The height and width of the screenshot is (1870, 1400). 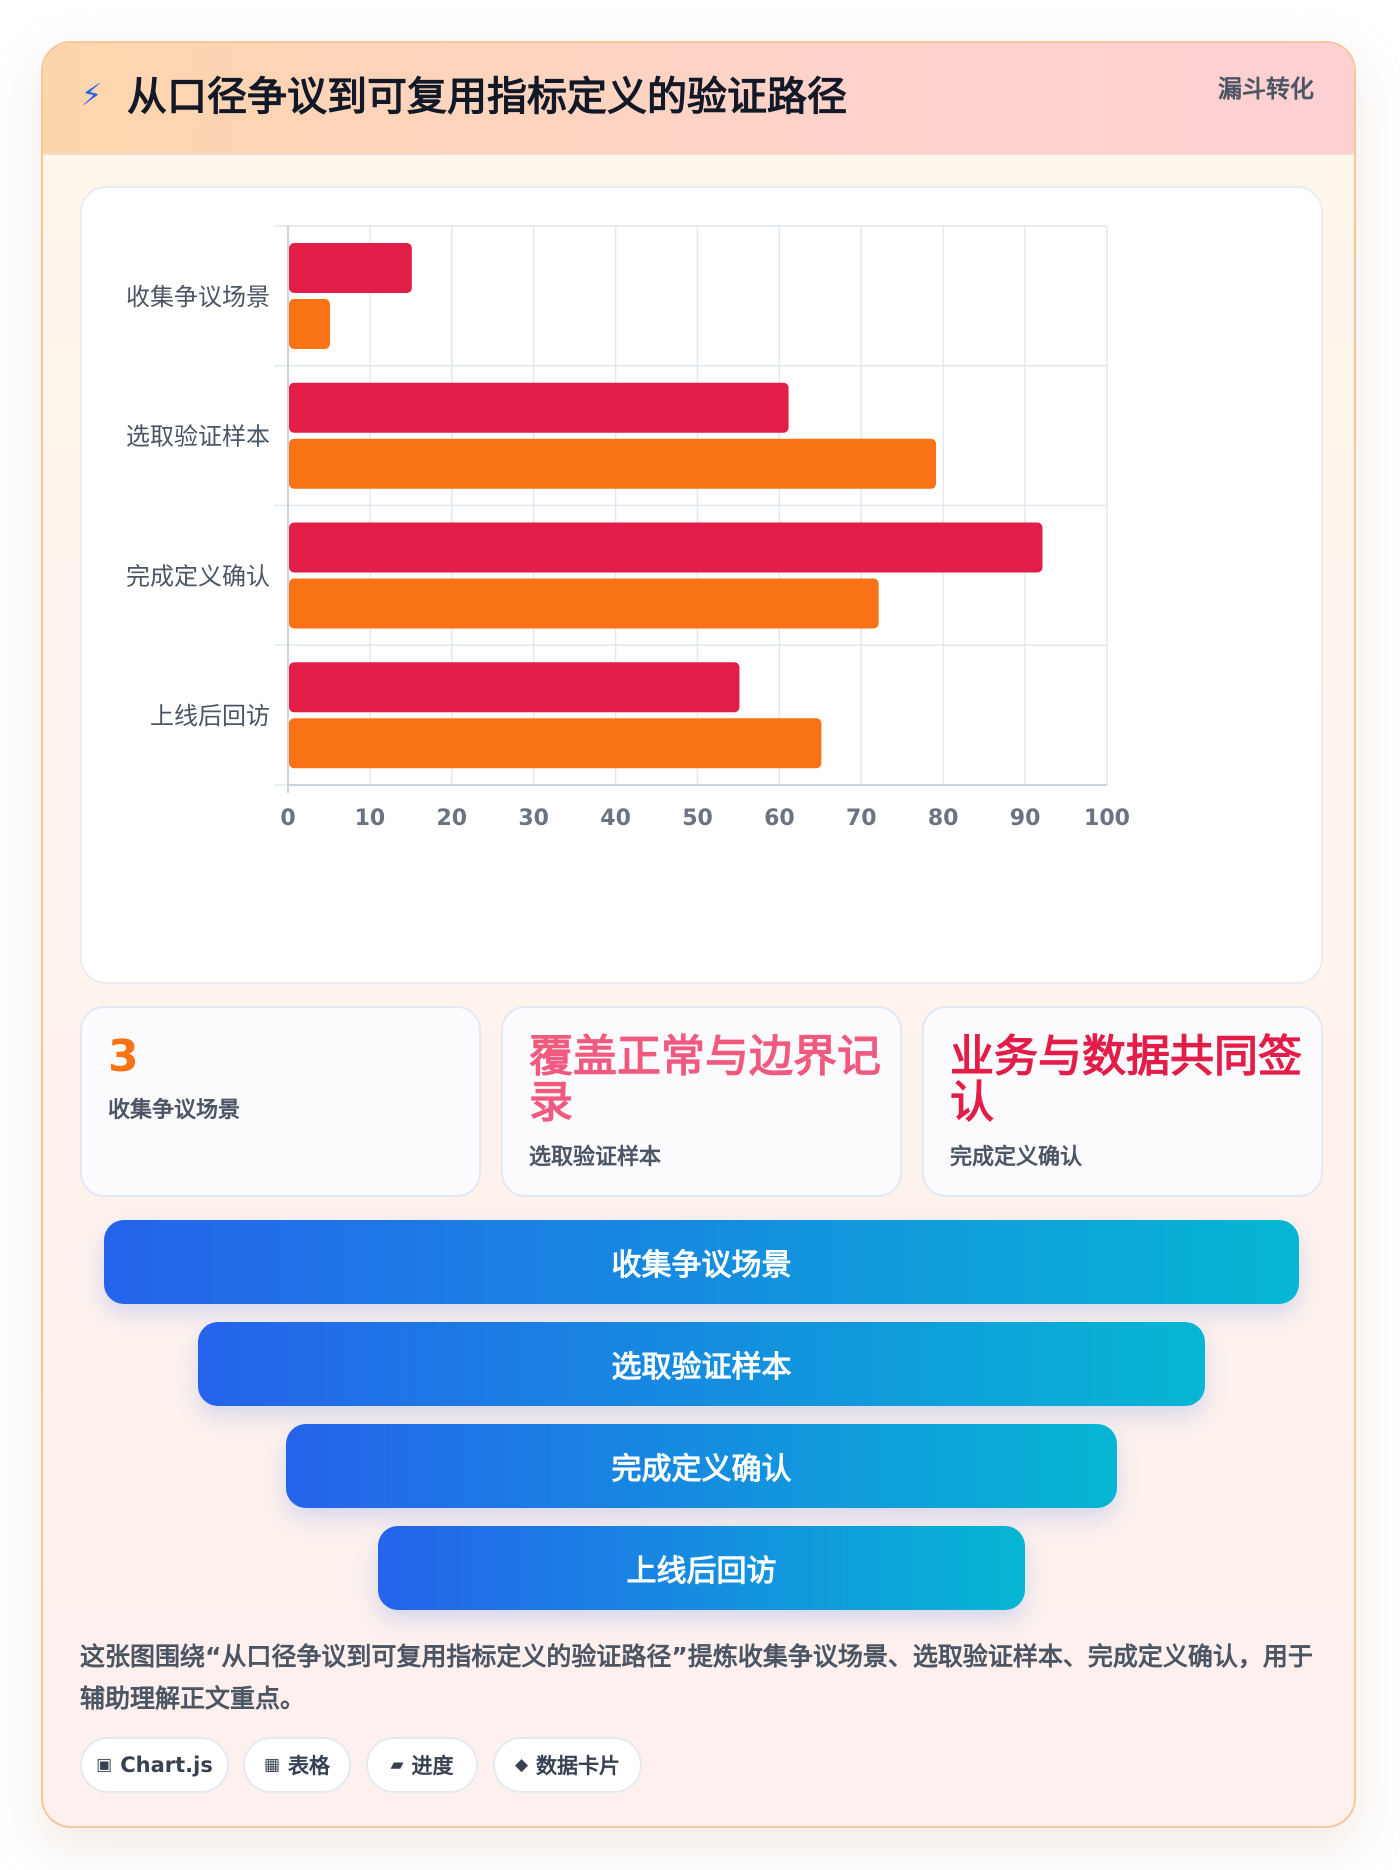 I want to click on stat-label-3: 完成定义确认, so click(x=1016, y=1157).